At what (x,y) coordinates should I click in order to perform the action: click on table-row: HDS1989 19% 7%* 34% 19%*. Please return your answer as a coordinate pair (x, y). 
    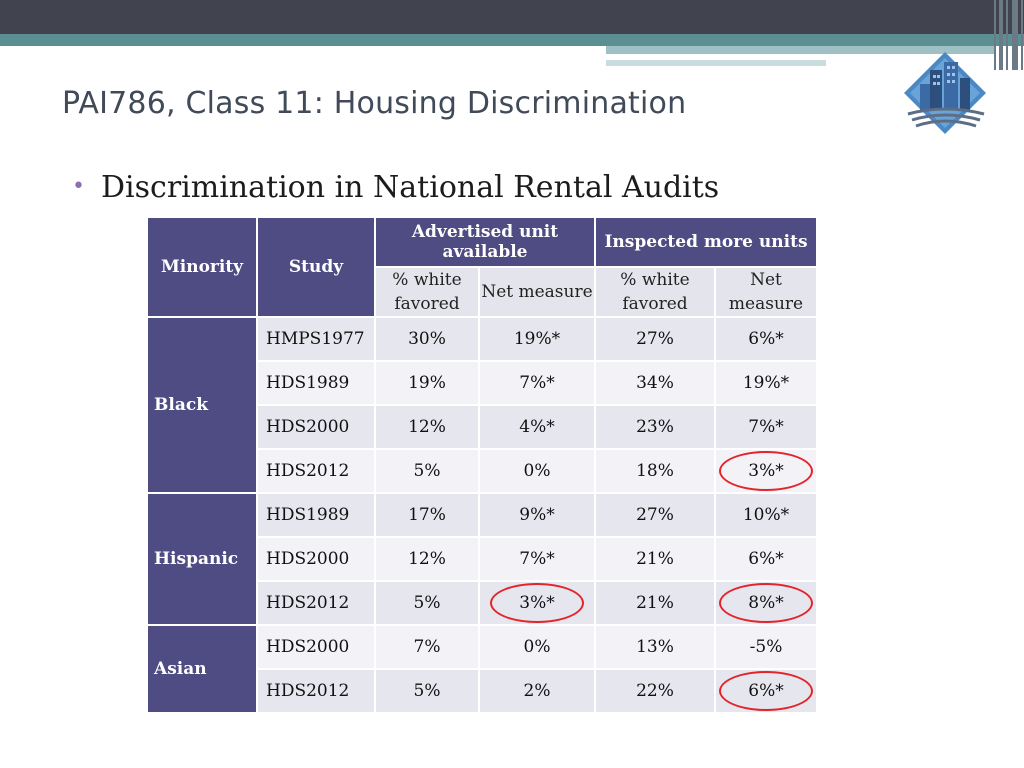
    Looking at the image, I should click on (482, 383).